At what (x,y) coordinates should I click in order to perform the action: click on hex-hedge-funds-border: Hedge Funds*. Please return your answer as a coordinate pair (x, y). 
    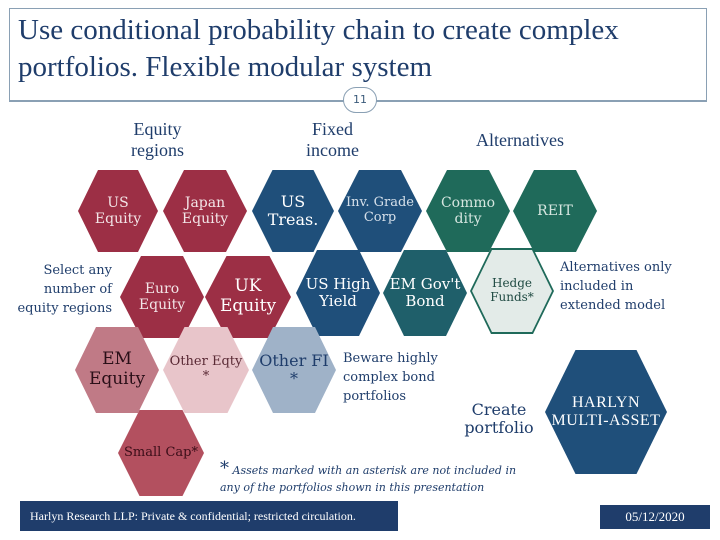
    Looking at the image, I should click on (512, 291).